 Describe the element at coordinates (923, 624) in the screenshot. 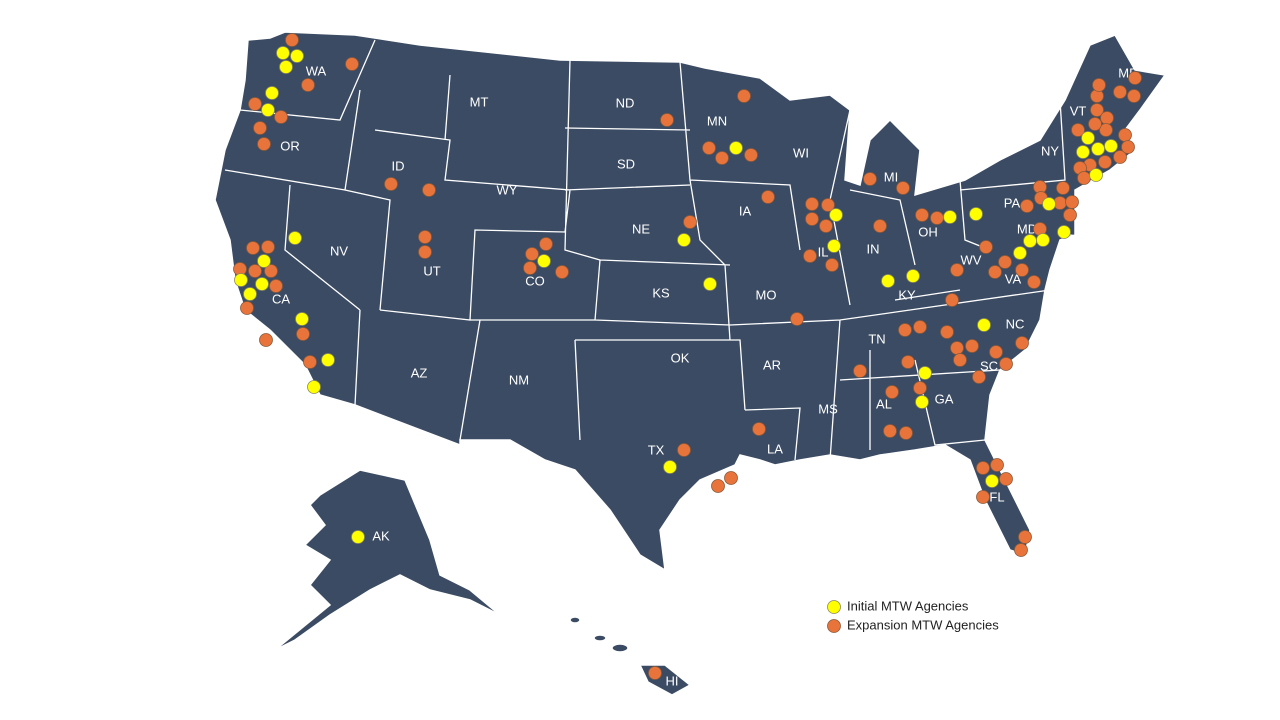

I see `legend-label: Expansion MTW Agencies` at that location.